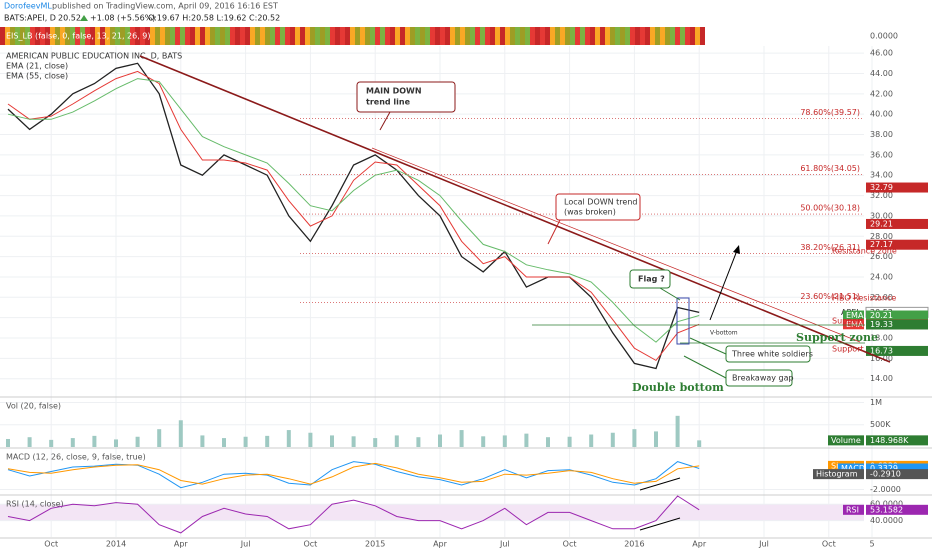  What do you see at coordinates (884, 36) in the screenshot?
I see `eis-tick: 0.0000` at bounding box center [884, 36].